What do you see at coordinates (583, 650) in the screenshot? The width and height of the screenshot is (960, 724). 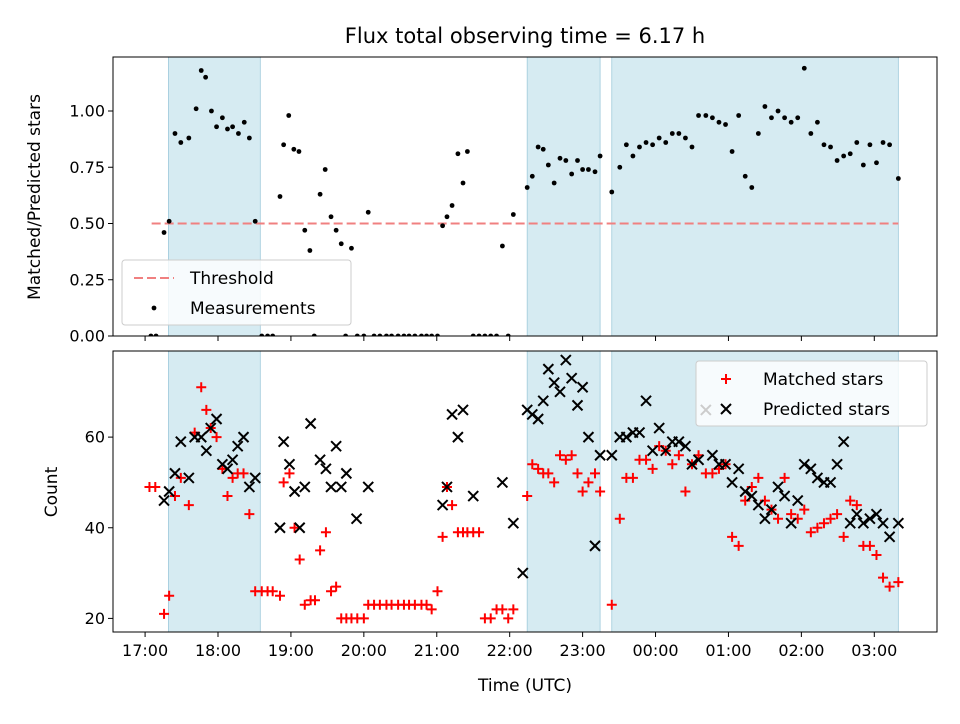 I see `x-tick-label: 23:00` at bounding box center [583, 650].